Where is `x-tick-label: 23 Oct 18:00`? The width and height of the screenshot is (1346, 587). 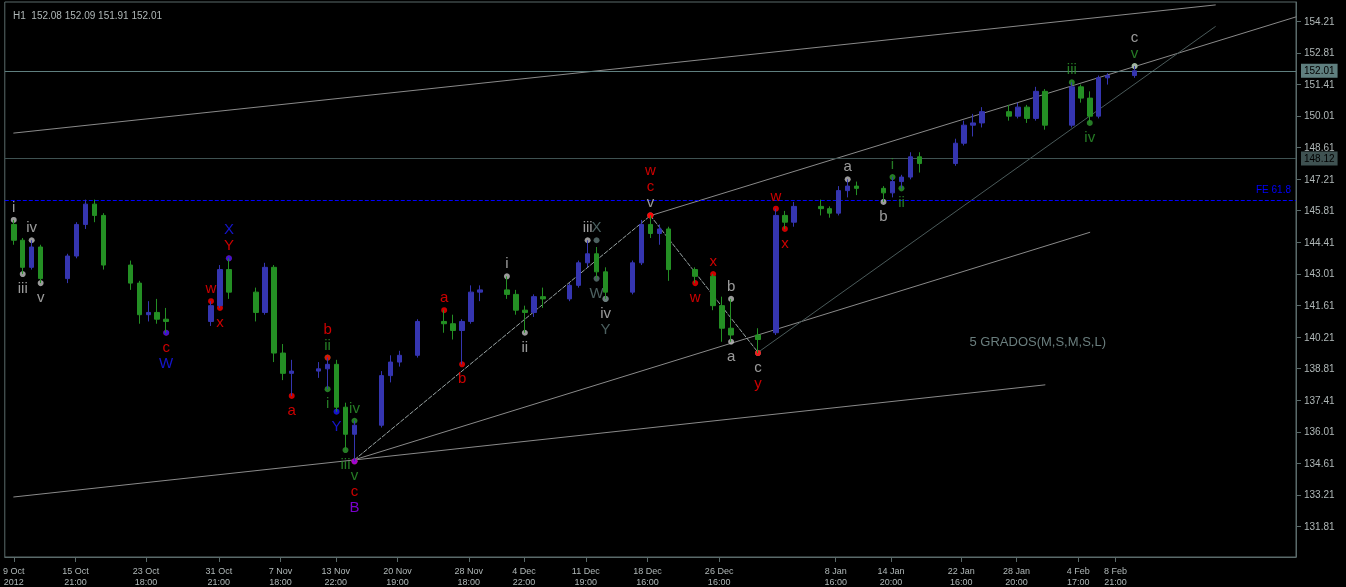 x-tick-label: 23 Oct 18:00 is located at coordinates (146, 576).